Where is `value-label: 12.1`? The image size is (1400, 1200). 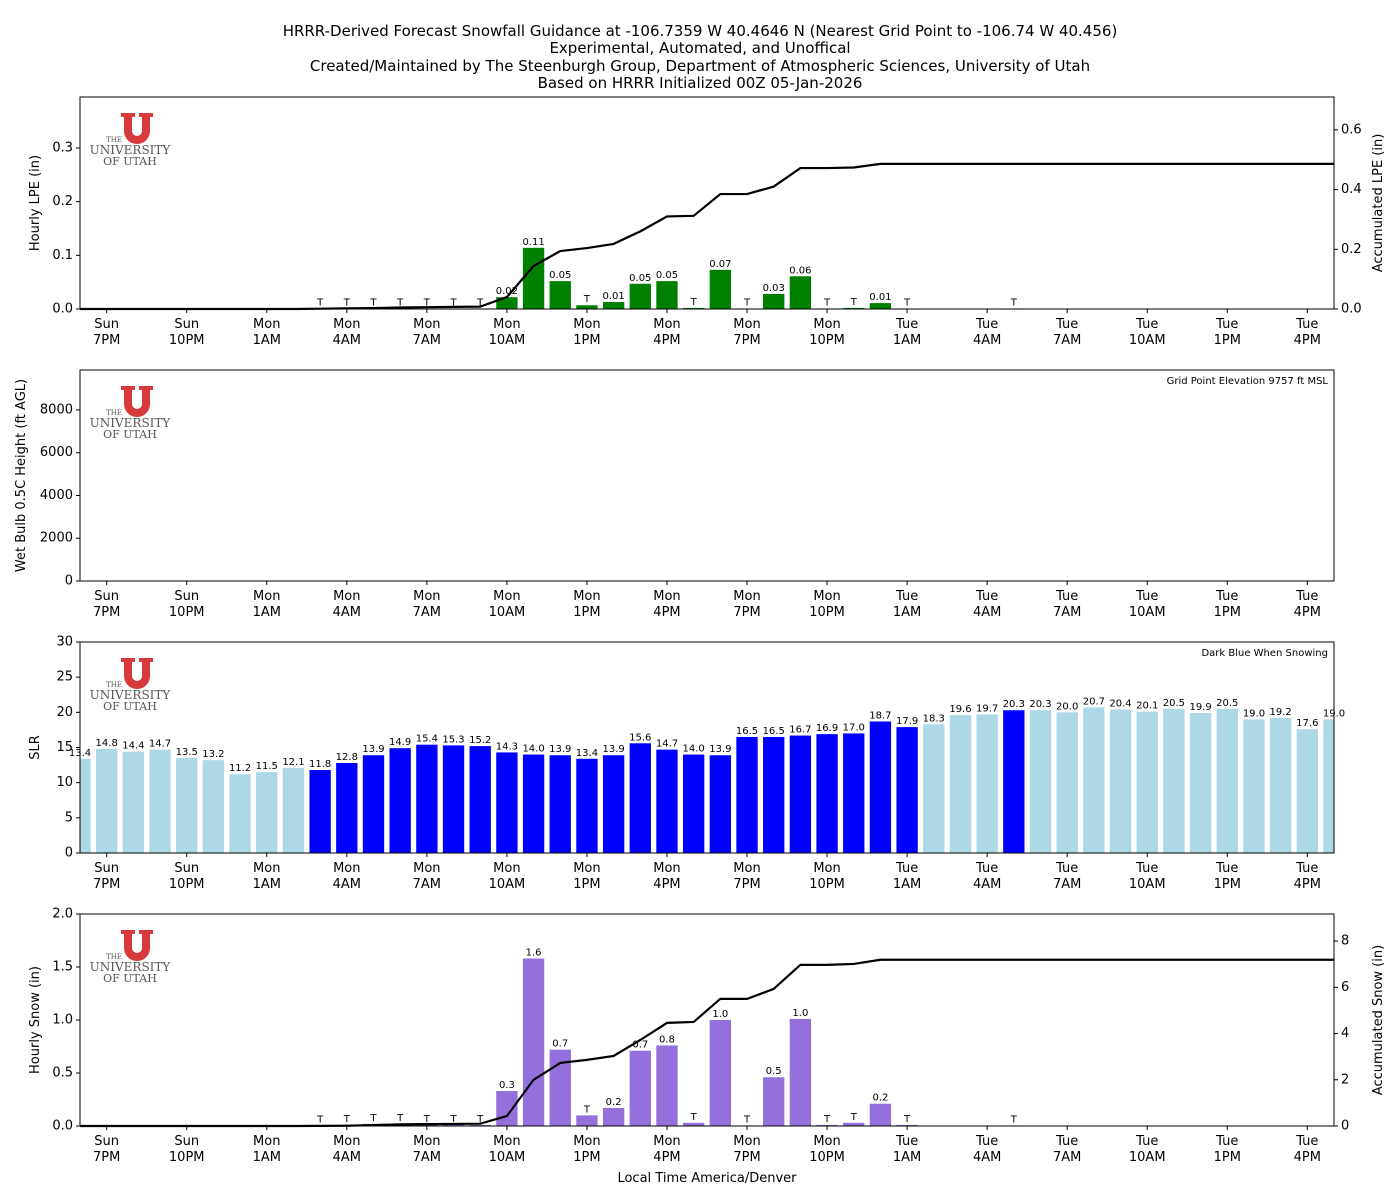
value-label: 12.1 is located at coordinates (293, 762).